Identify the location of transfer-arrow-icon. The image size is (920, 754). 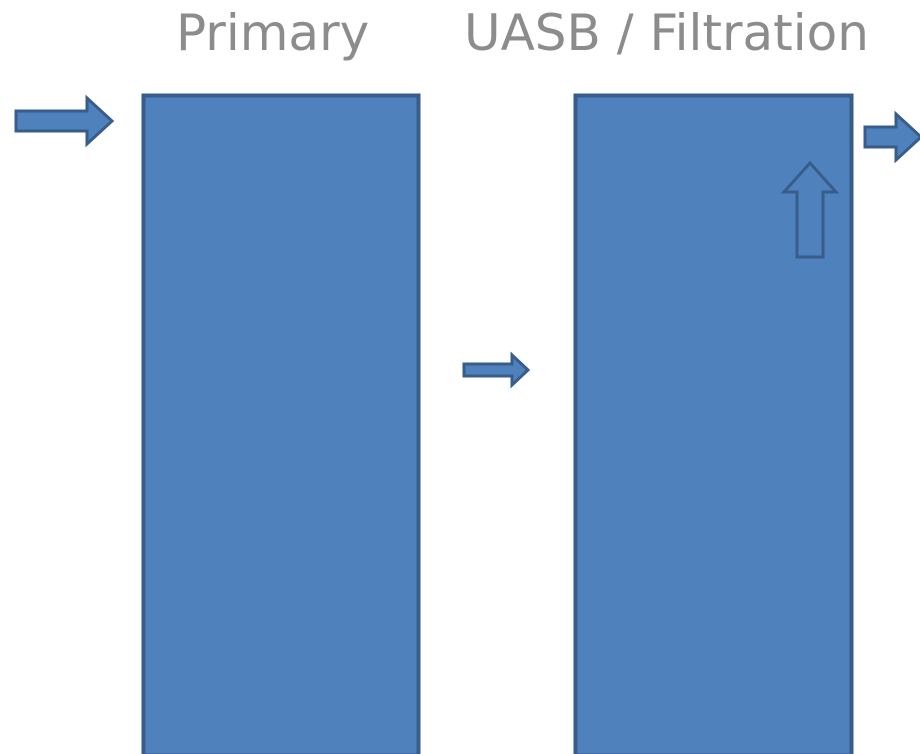
(496, 370).